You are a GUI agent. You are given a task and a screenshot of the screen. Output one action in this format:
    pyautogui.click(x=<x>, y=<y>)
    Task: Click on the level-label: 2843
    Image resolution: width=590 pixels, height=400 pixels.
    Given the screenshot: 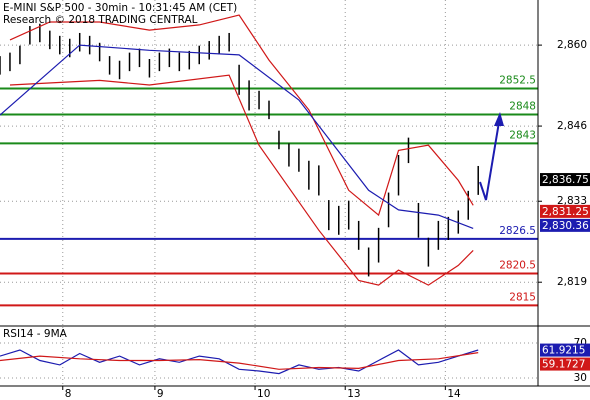 What is the action you would take?
    pyautogui.click(x=522, y=135)
    